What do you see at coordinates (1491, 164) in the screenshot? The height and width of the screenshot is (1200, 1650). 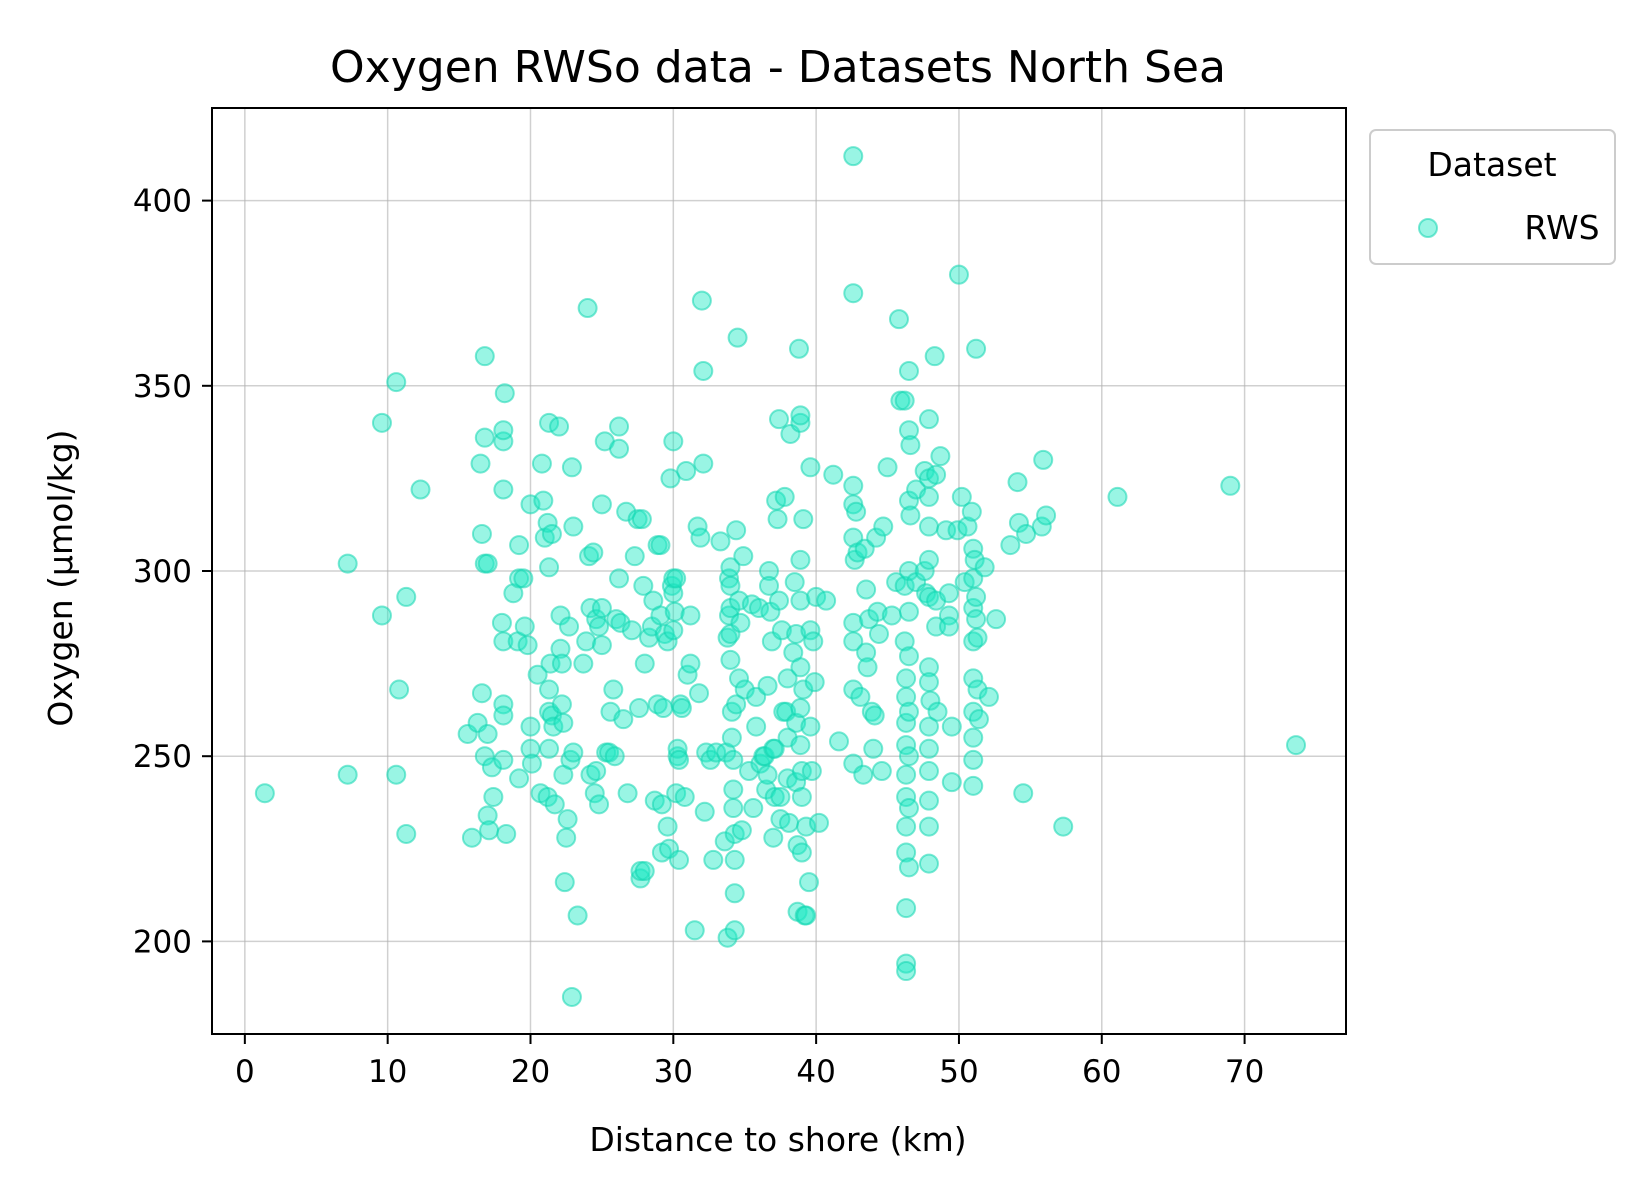 I see `legend-title: Dataset` at bounding box center [1491, 164].